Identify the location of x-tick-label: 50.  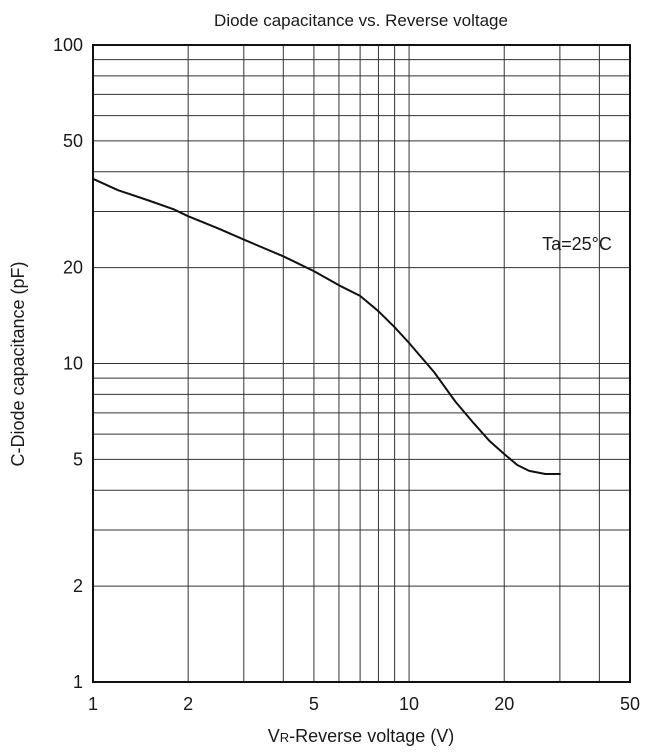
(630, 704).